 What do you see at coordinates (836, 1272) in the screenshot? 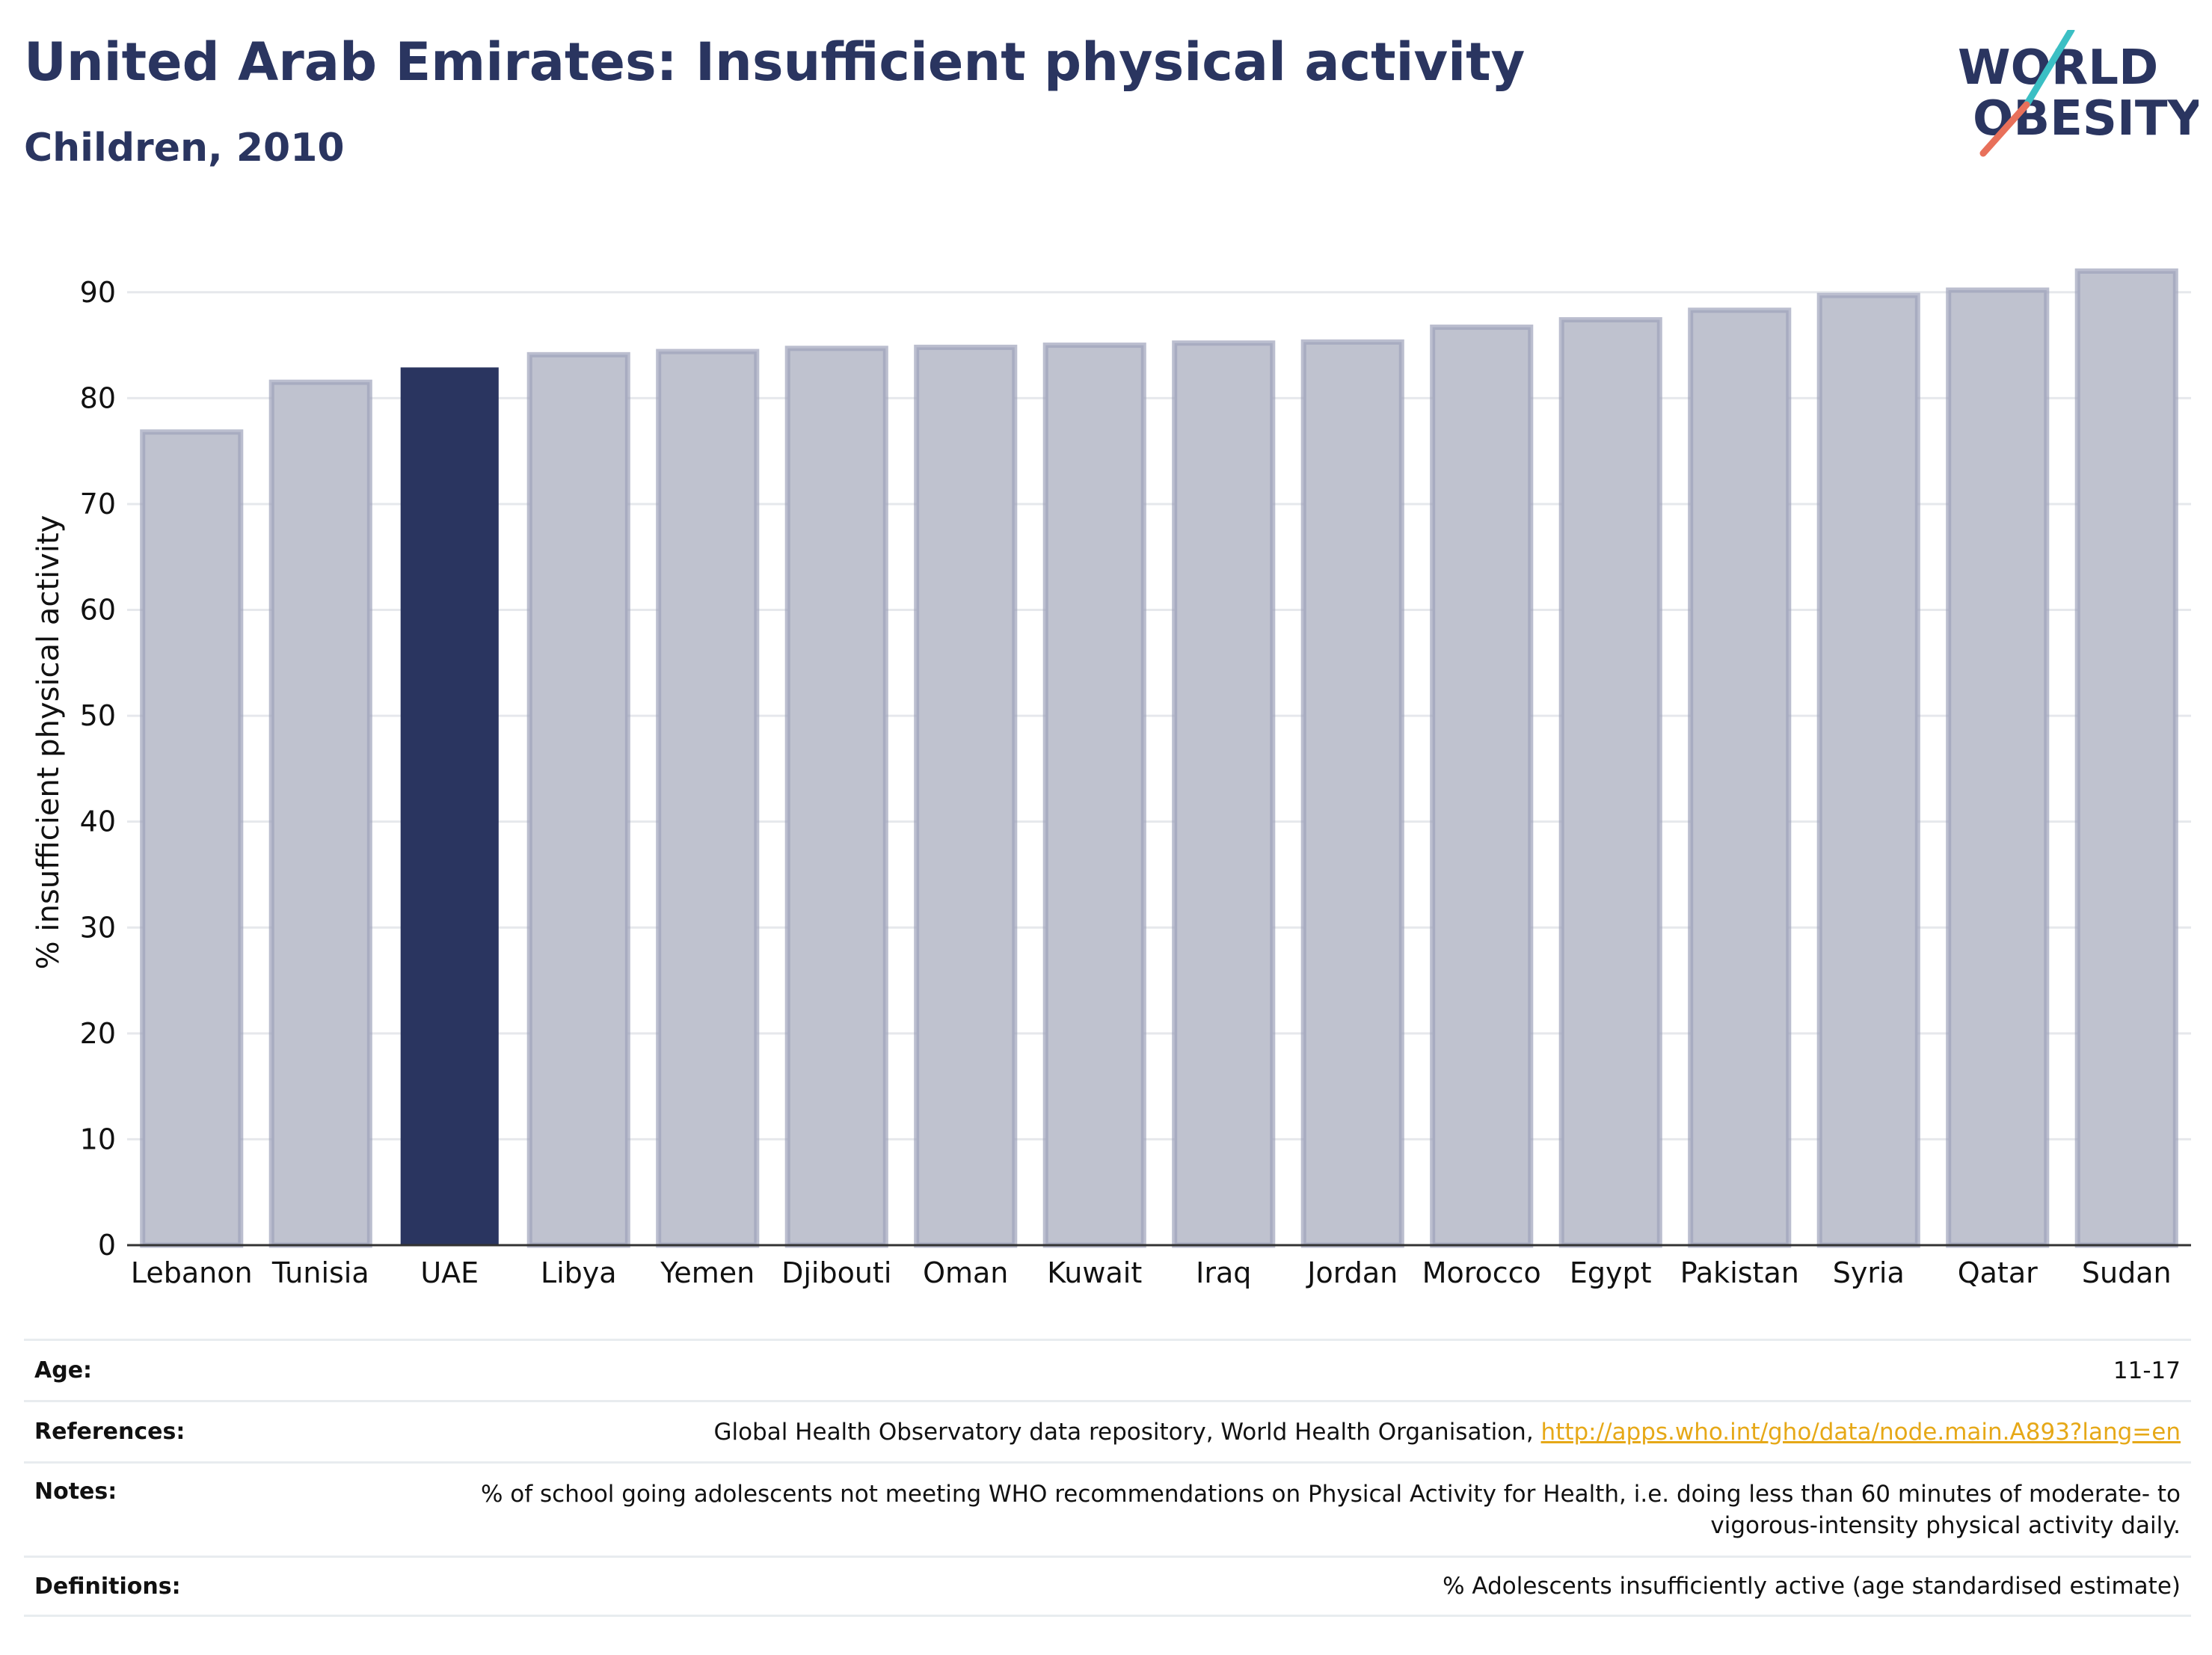
I see `x-tick-label: Djibouti` at bounding box center [836, 1272].